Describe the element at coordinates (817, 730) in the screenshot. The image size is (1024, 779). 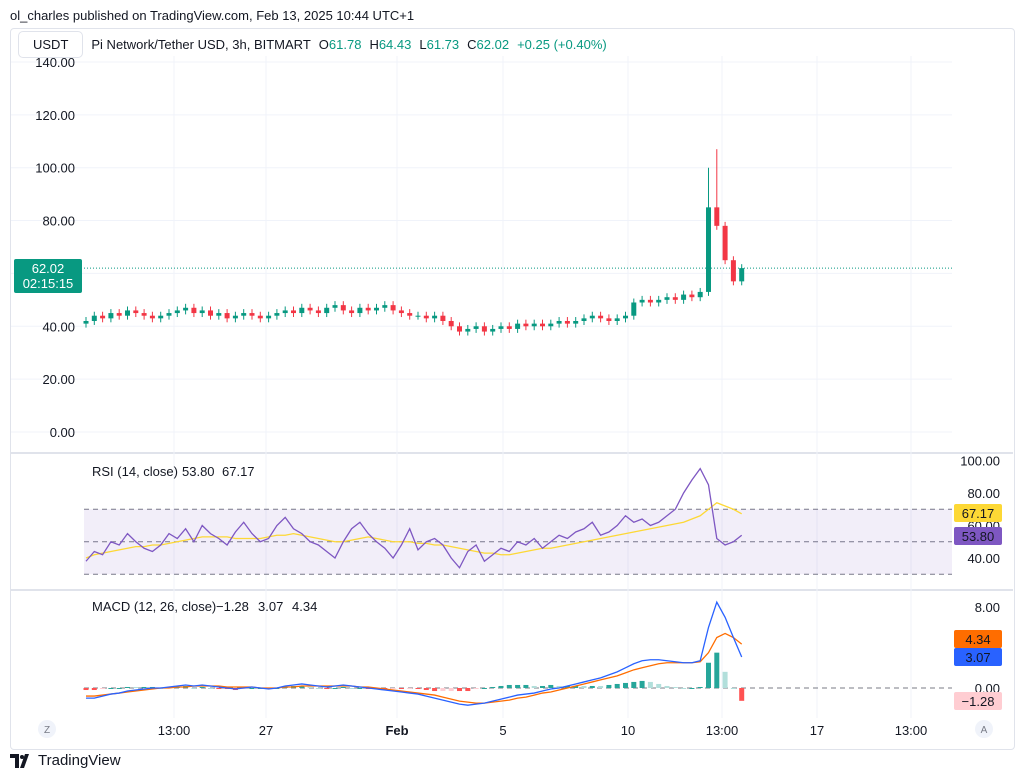
I see `x-tick-label: 17` at that location.